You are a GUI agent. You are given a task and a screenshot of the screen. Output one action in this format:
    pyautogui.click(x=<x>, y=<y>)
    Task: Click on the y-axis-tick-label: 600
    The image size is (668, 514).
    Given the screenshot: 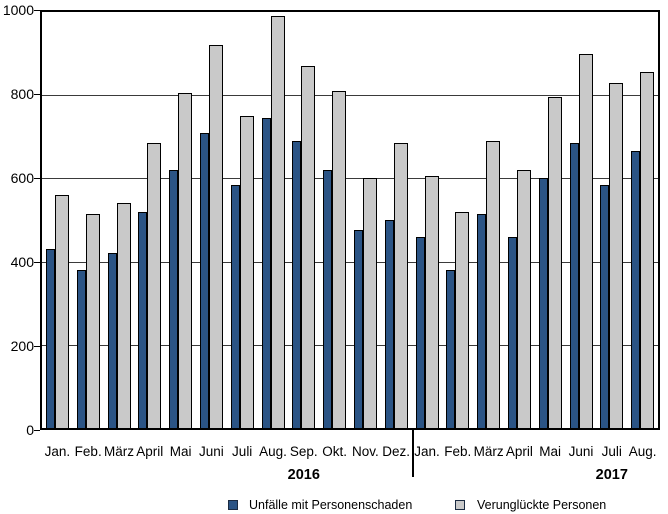 What is the action you would take?
    pyautogui.click(x=22, y=178)
    